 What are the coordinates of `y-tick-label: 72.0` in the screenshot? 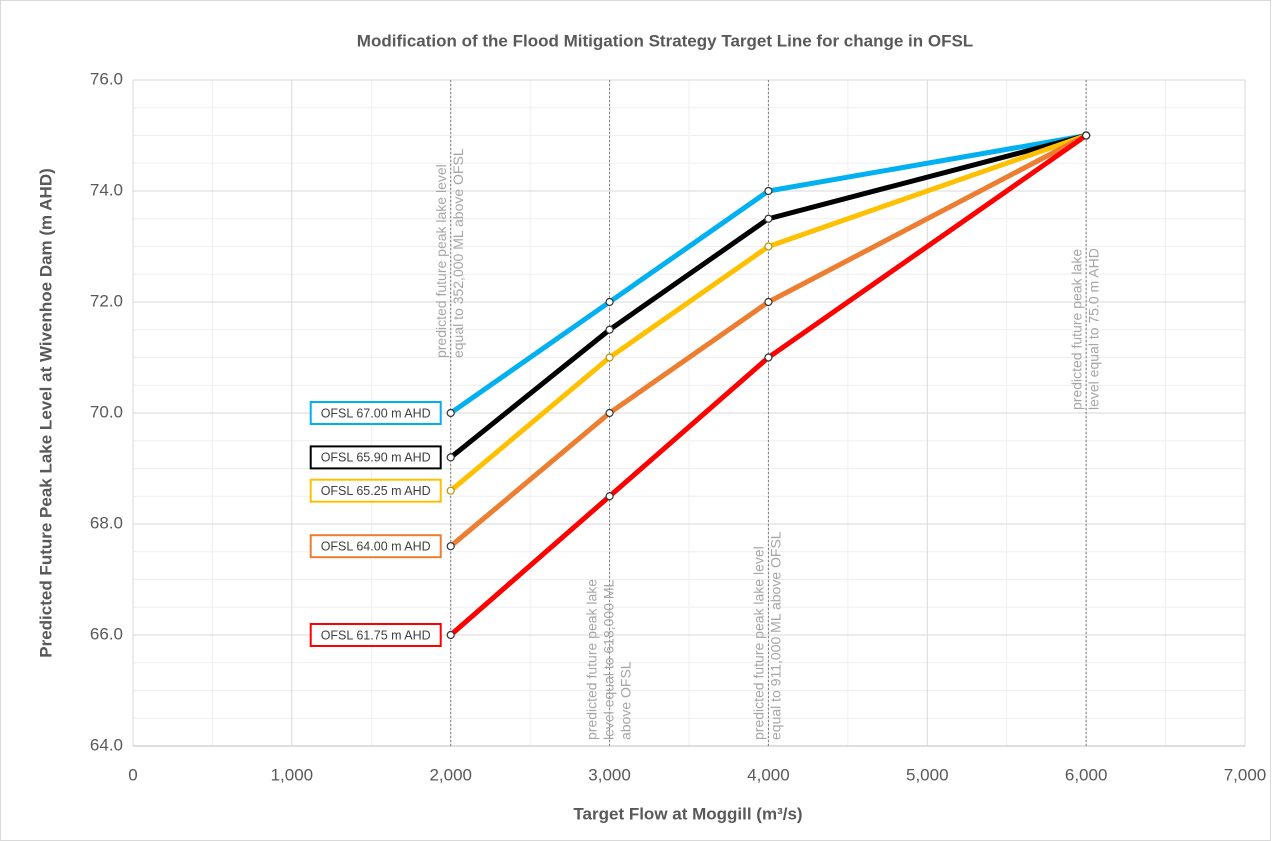 It's located at (106, 300).